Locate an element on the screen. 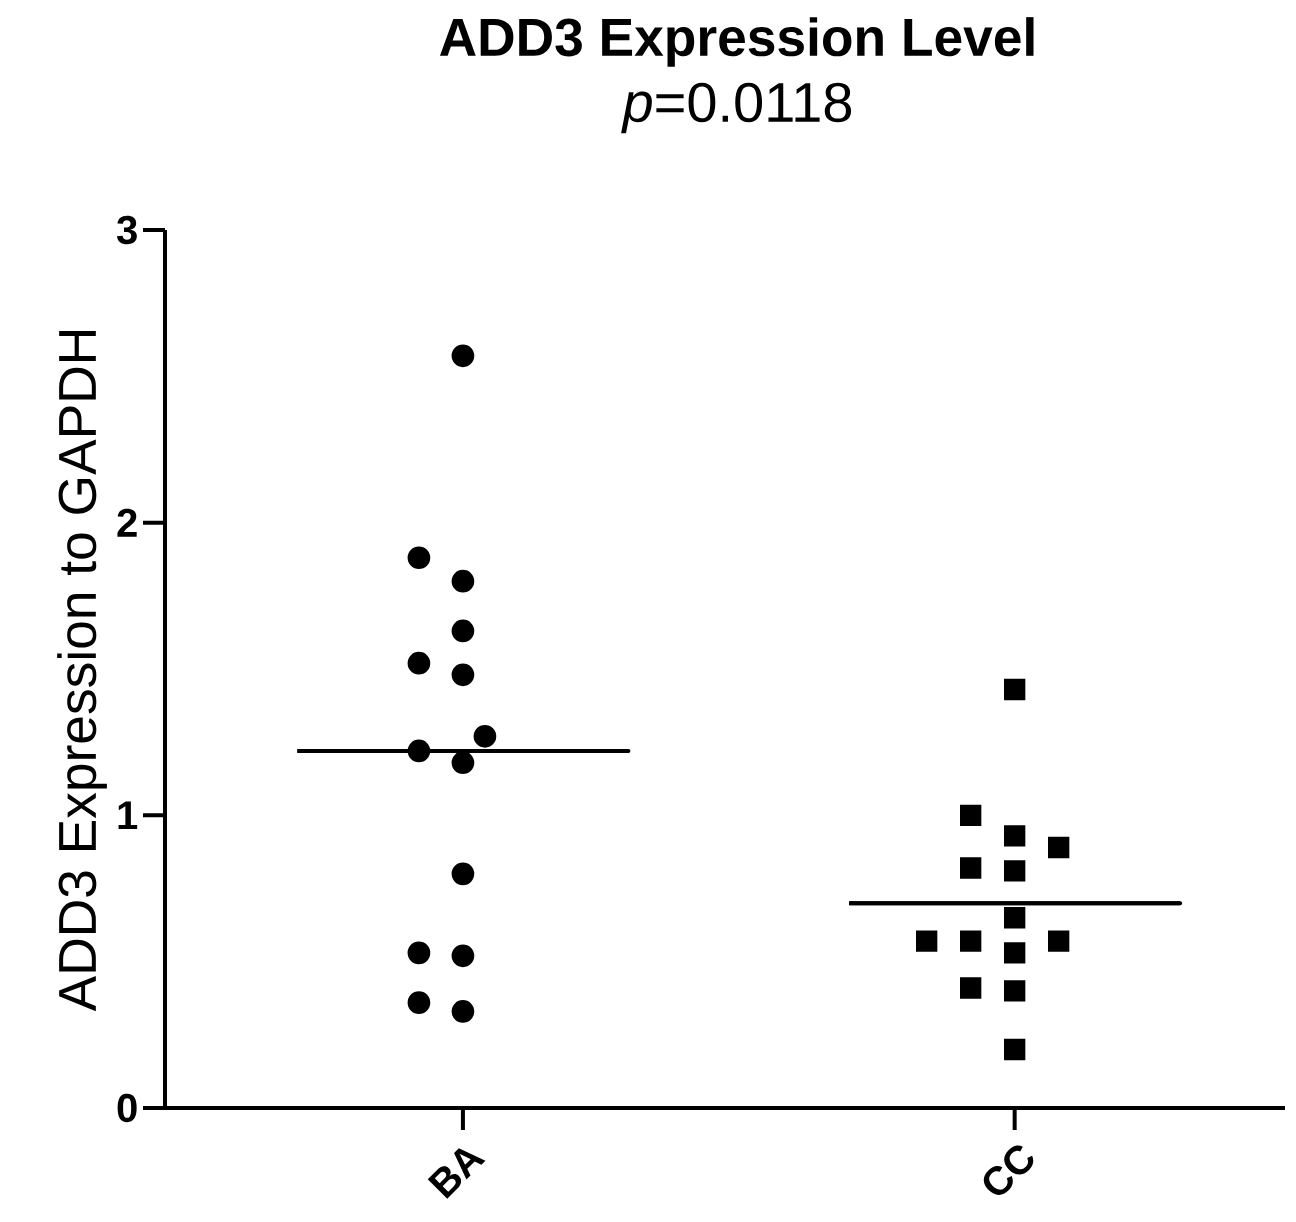 This screenshot has height=1222, width=1296. y-tick-label: 2 is located at coordinates (127, 522).